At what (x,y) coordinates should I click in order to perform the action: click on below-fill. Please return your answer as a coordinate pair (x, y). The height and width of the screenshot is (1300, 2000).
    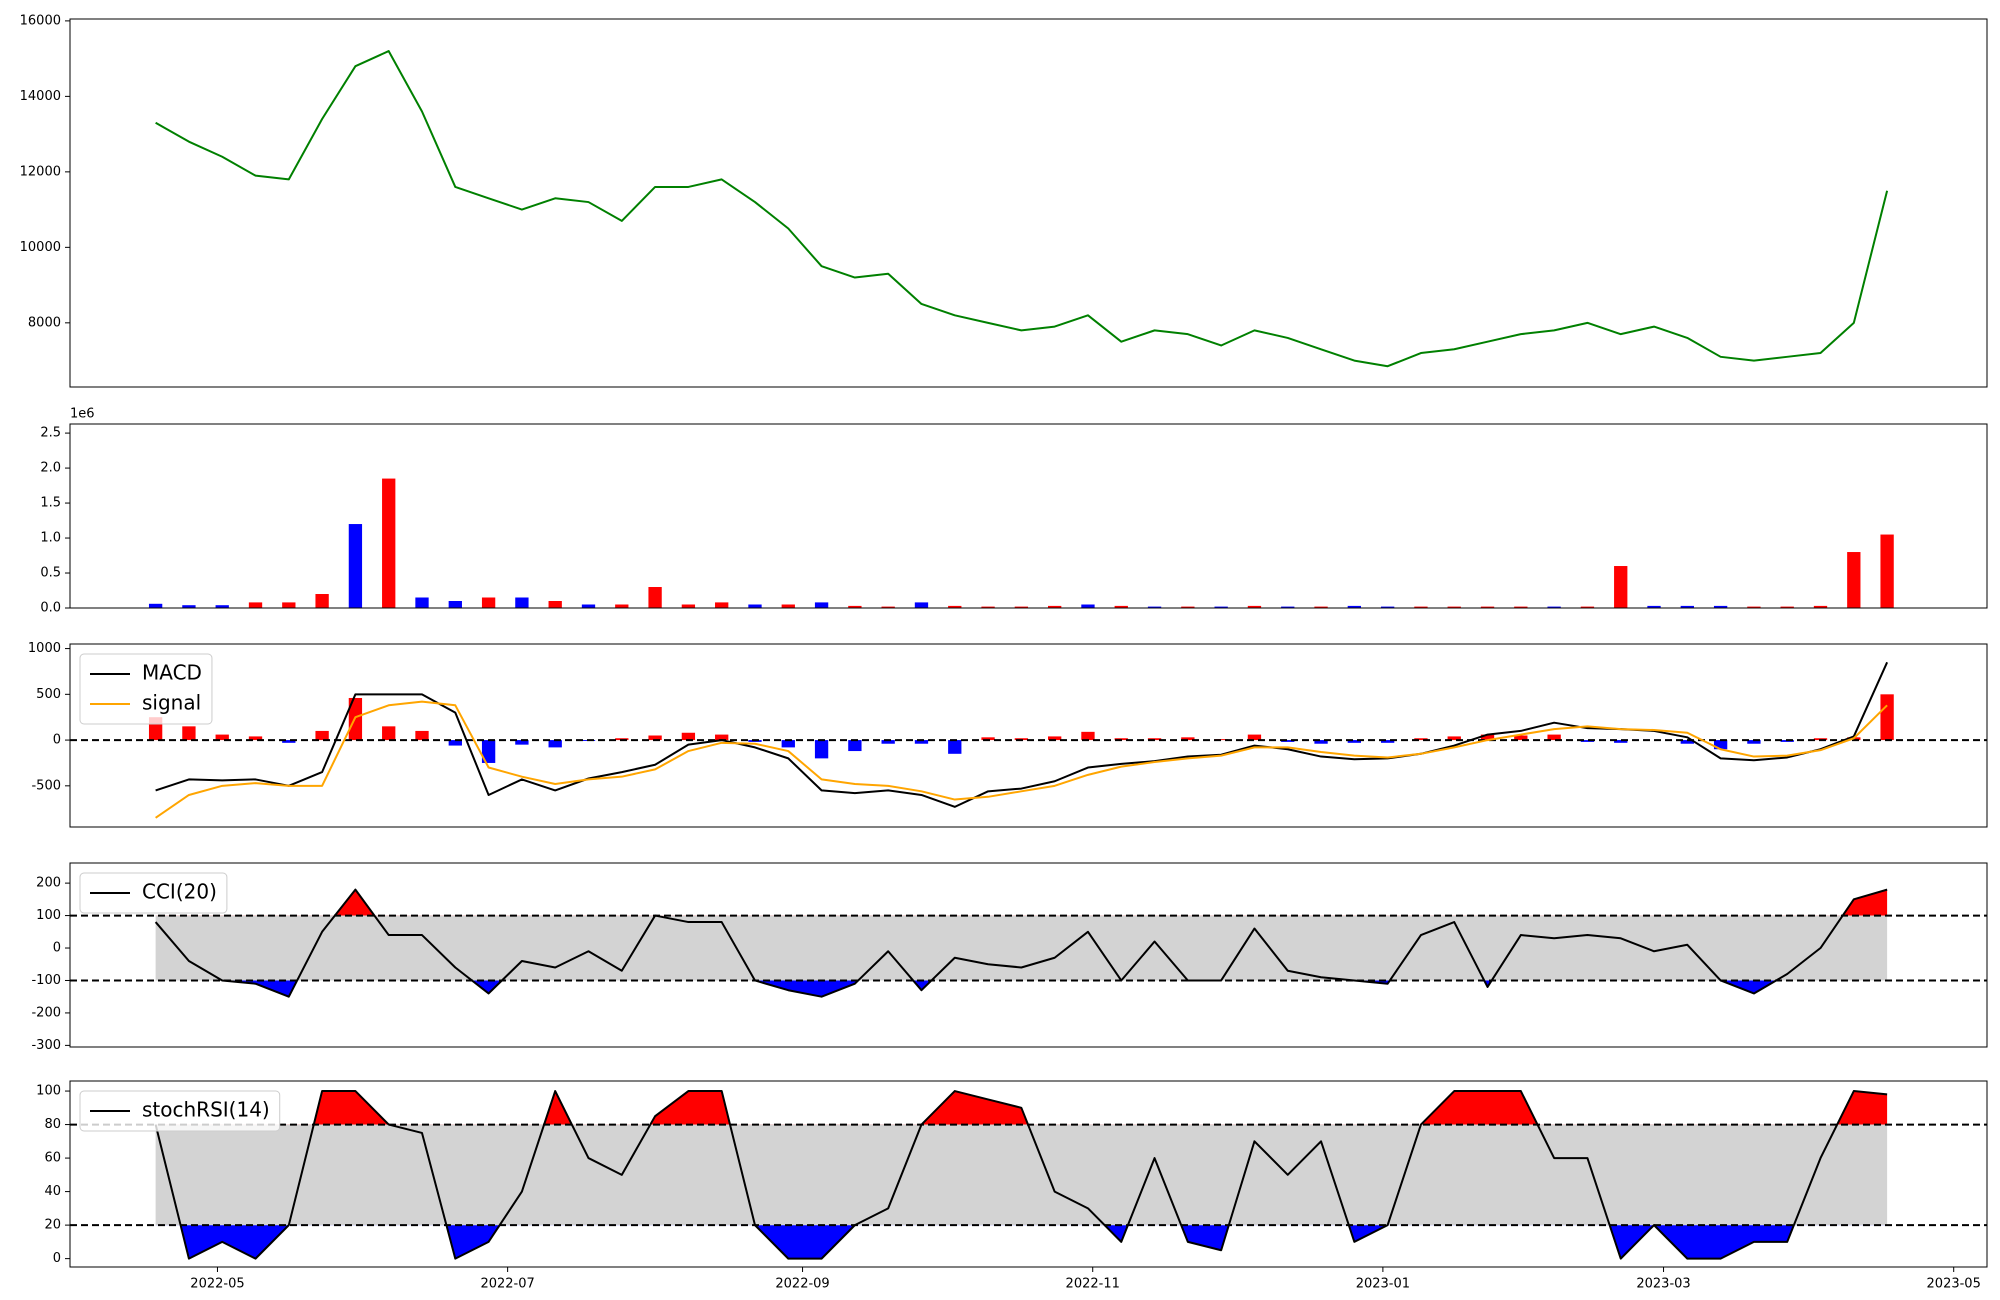
    Looking at the image, I should click on (1021, 1242).